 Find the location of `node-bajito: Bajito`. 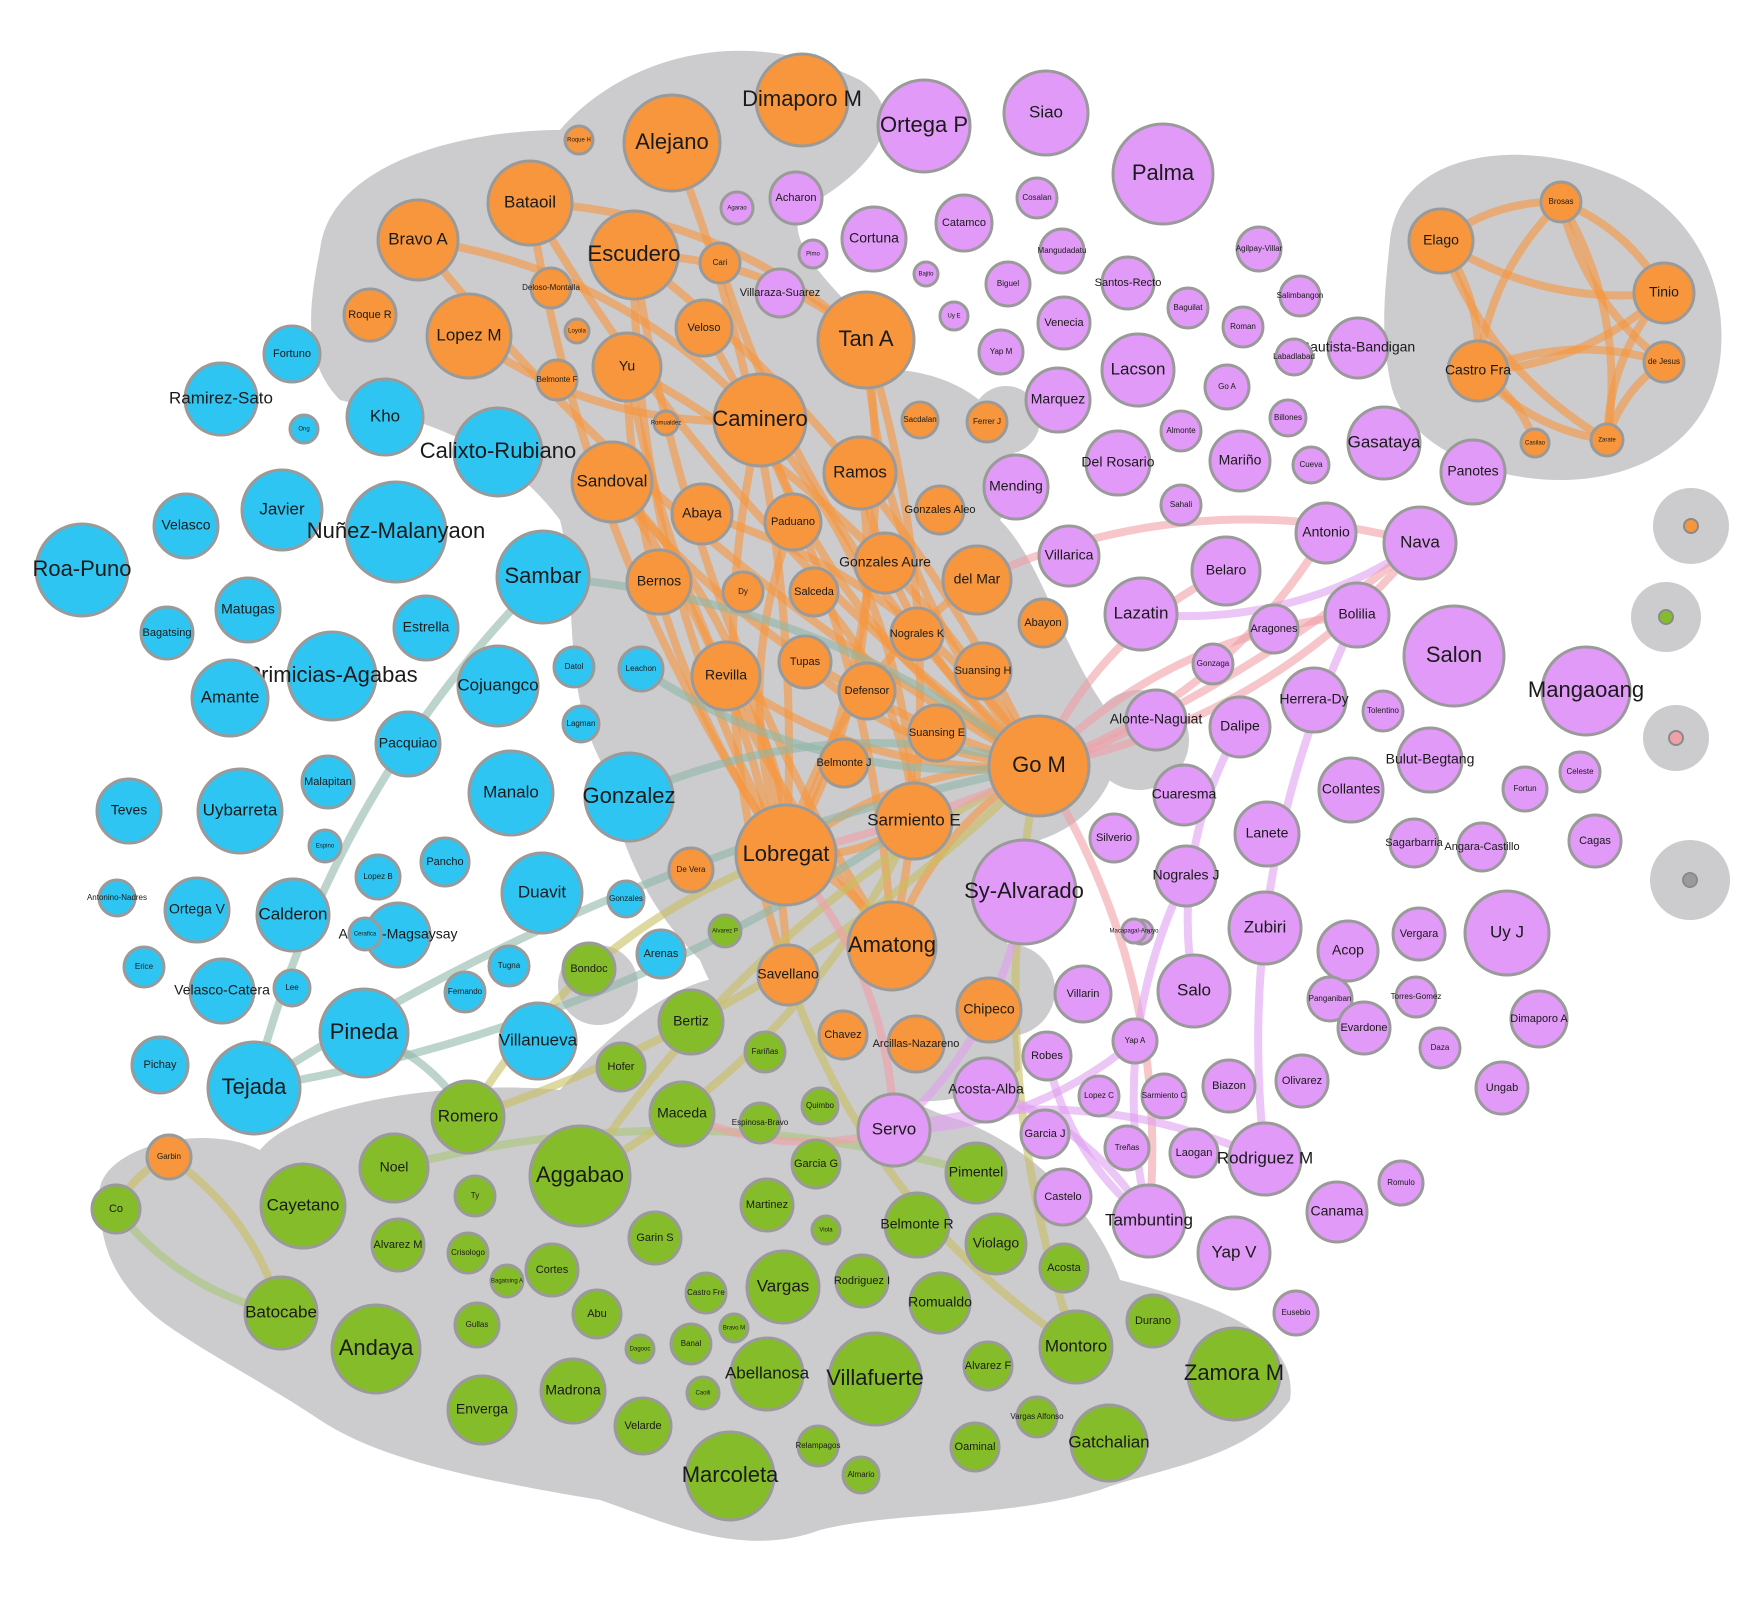

node-bajito: Bajito is located at coordinates (926, 274).